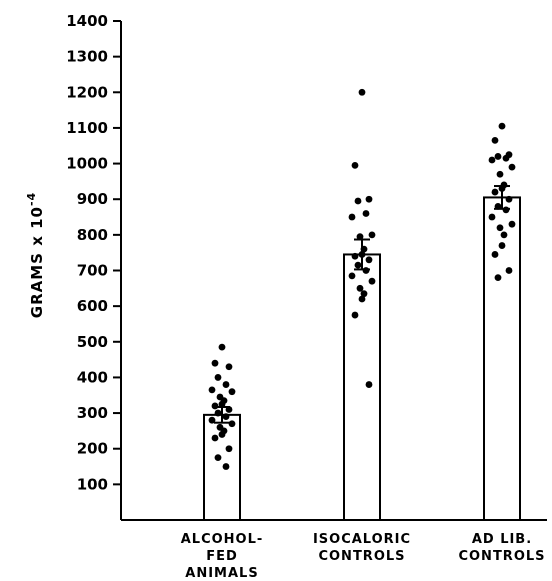  What do you see at coordinates (37, 262) in the screenshot?
I see `y-axis-title-text: GRAMS x 10` at bounding box center [37, 262].